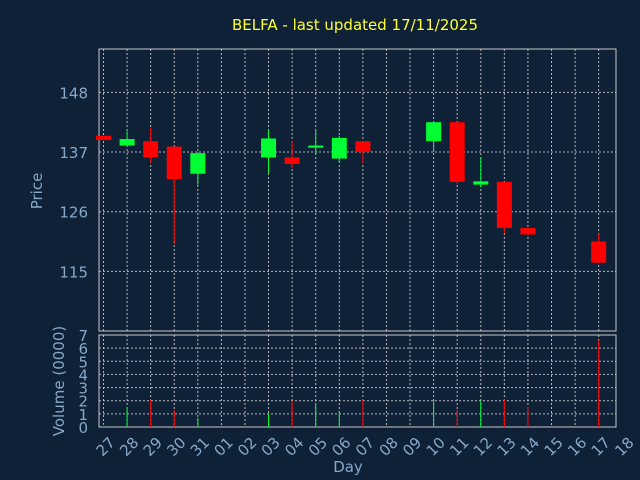 Image resolution: width=640 pixels, height=480 pixels. Describe the element at coordinates (577, 447) in the screenshot. I see `x-tick-label: 16` at that location.